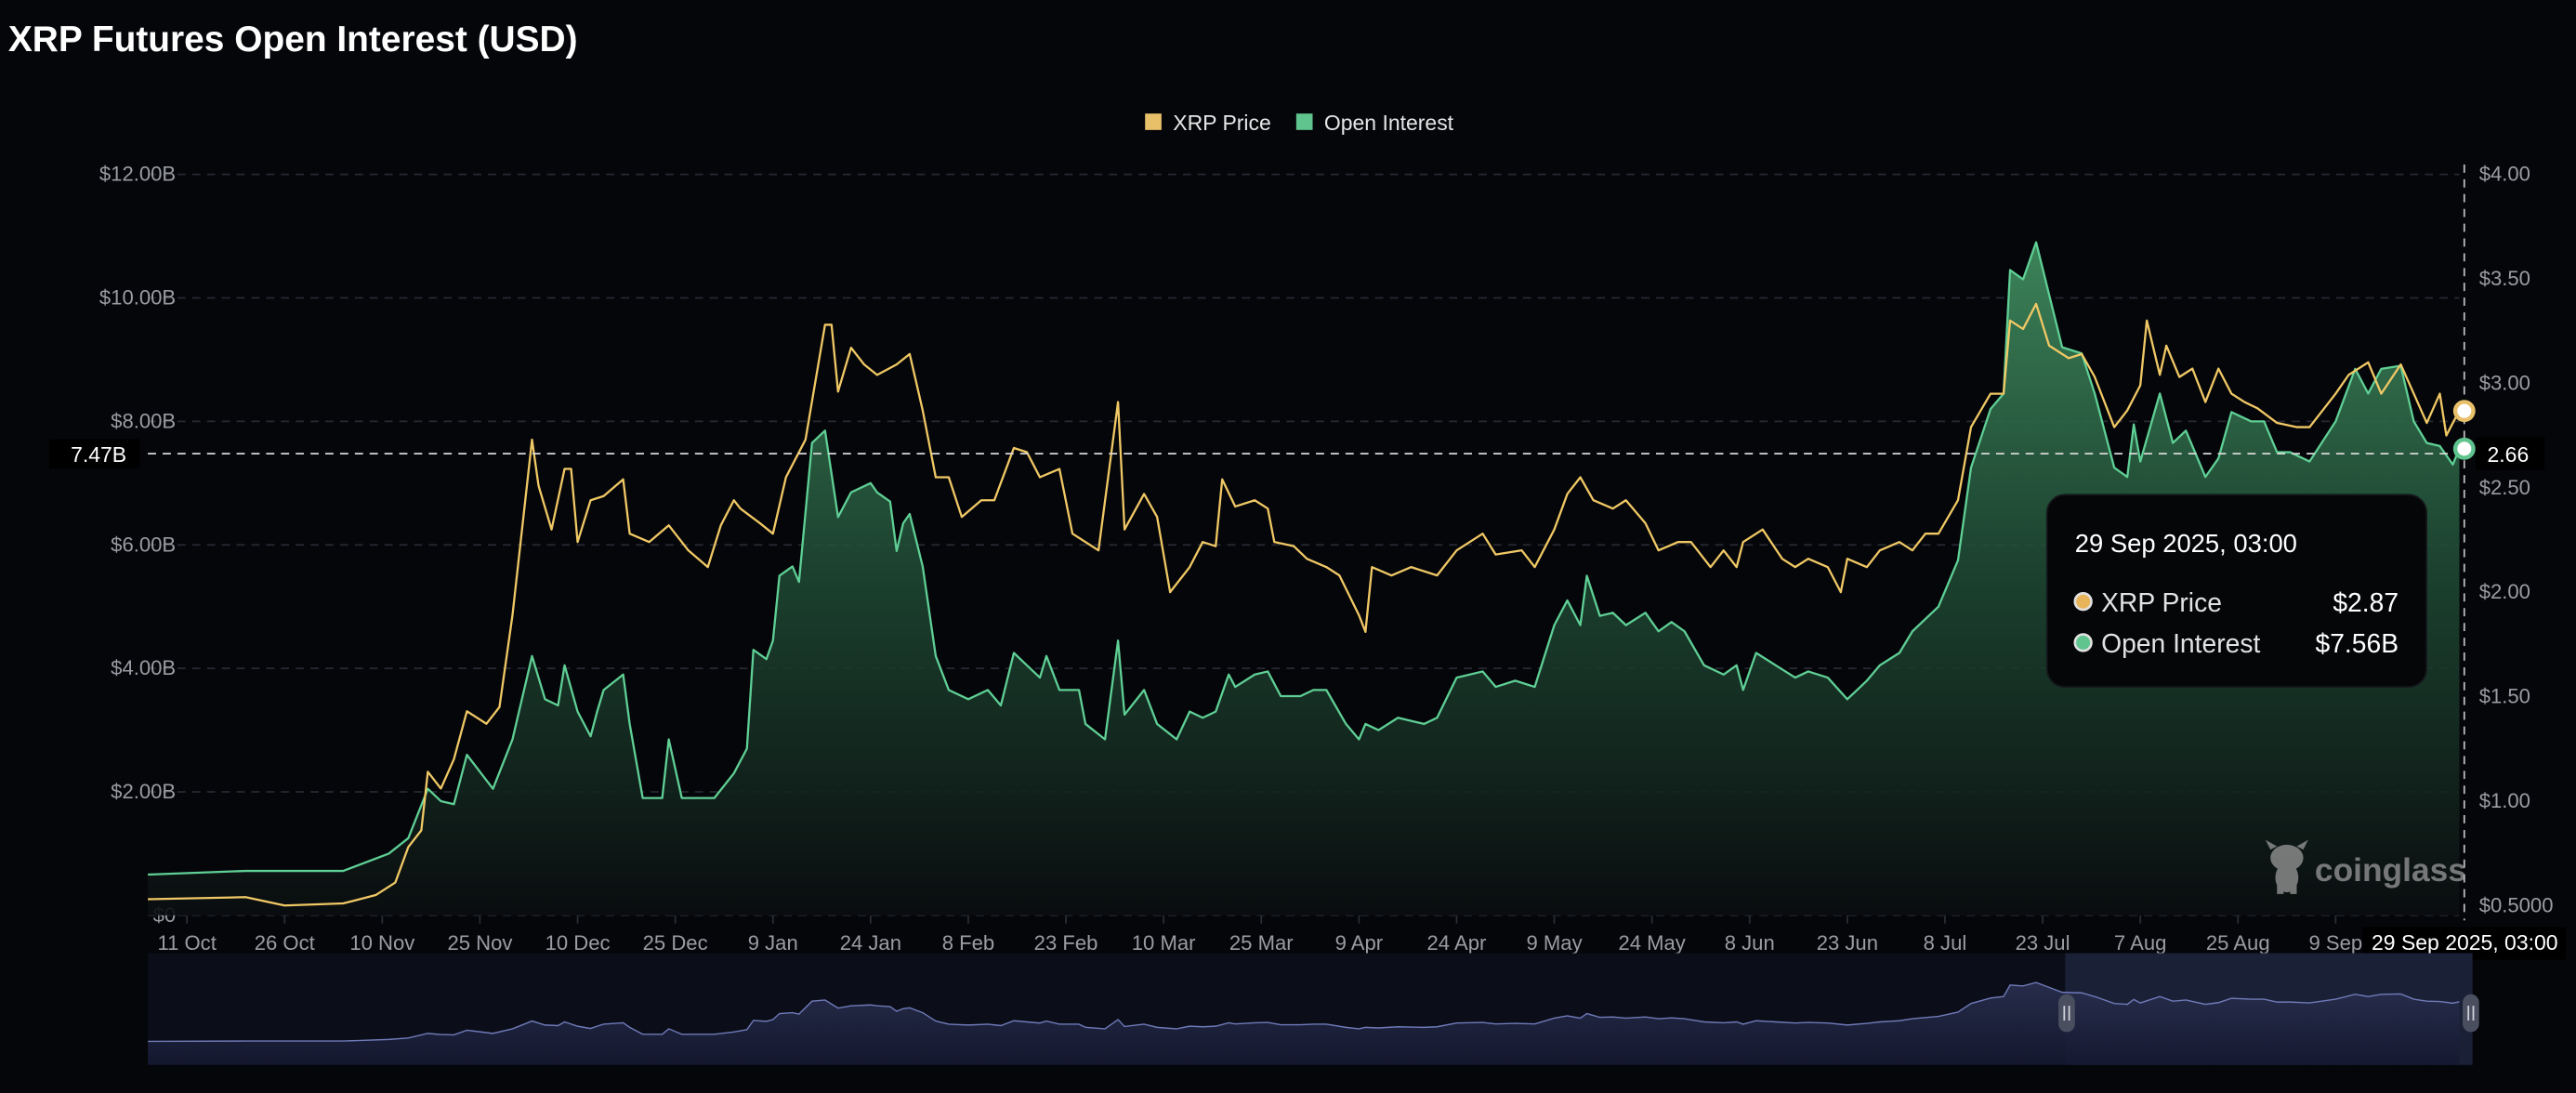  Describe the element at coordinates (1304, 1012) in the screenshot. I see `navigator-line` at that location.